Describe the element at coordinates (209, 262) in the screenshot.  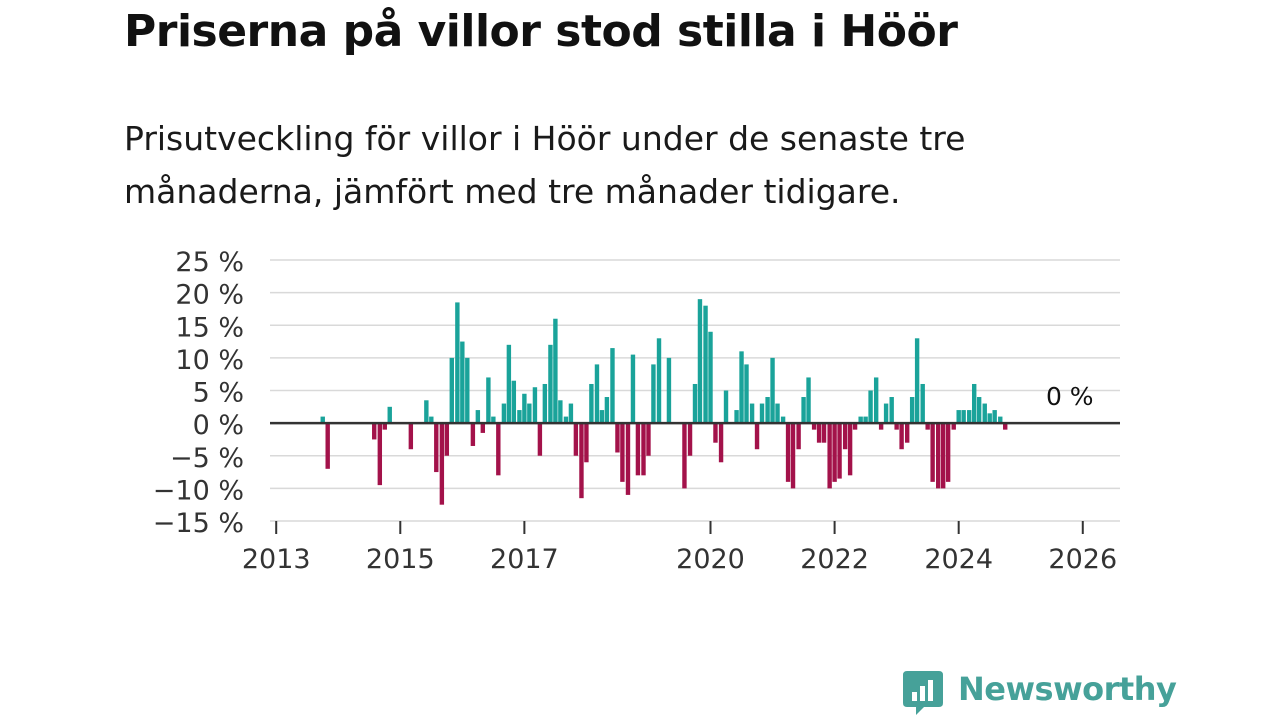
I see `y-tick-label: 25 %` at that location.